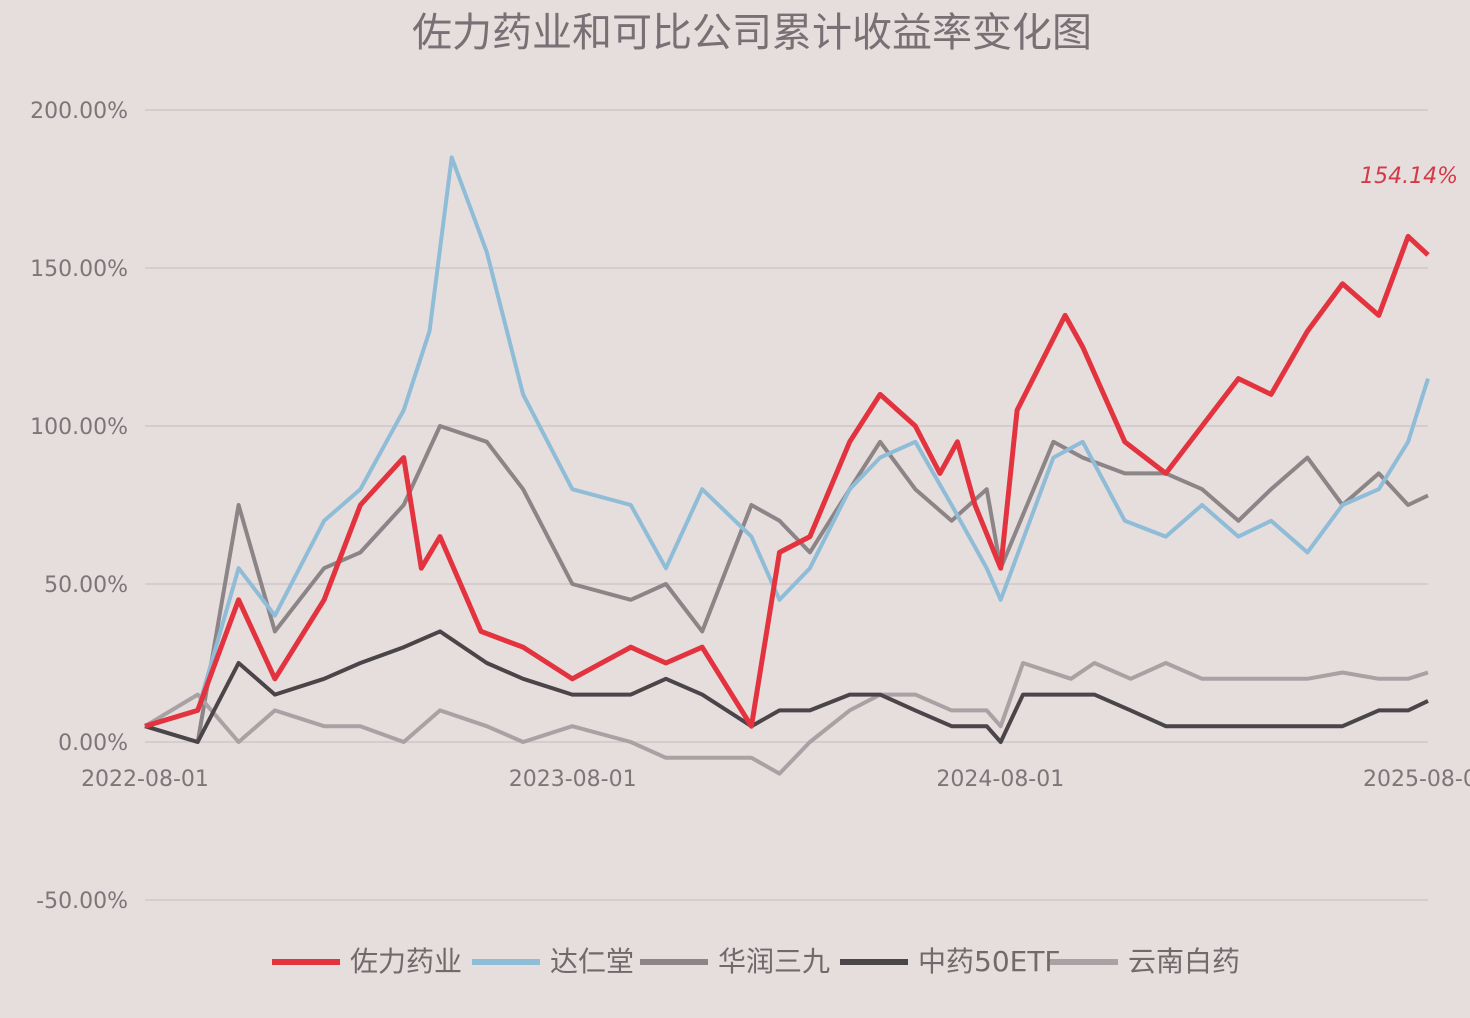 The height and width of the screenshot is (1018, 1470). I want to click on legend-label: 云南白药, so click(1184, 961).